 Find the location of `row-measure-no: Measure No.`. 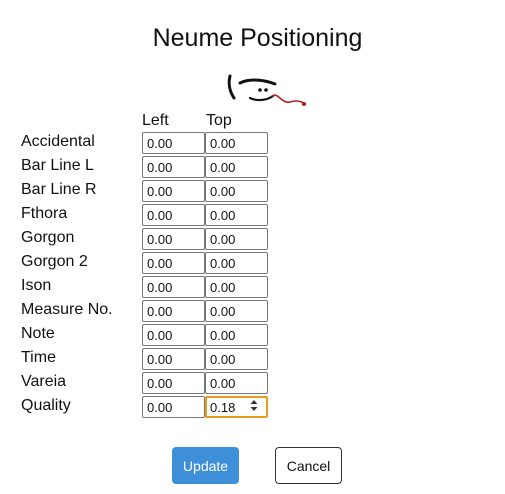

row-measure-no: Measure No. is located at coordinates (150, 312).